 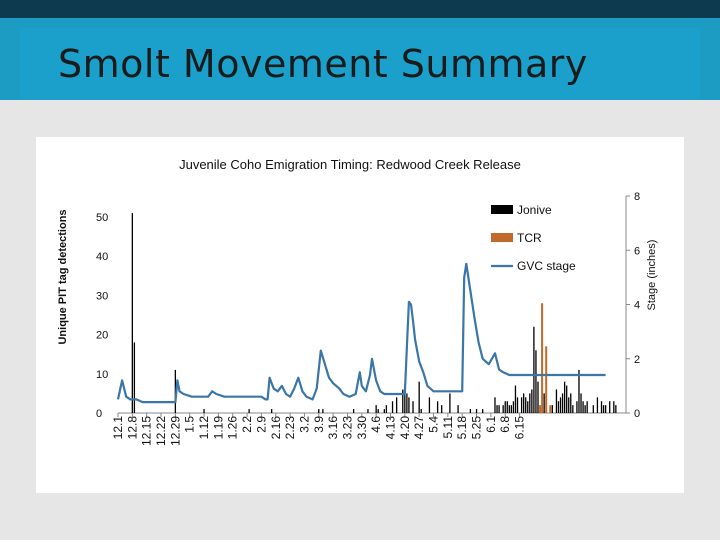 I want to click on legend: Jonive TCR GVC stage, so click(x=533, y=238).